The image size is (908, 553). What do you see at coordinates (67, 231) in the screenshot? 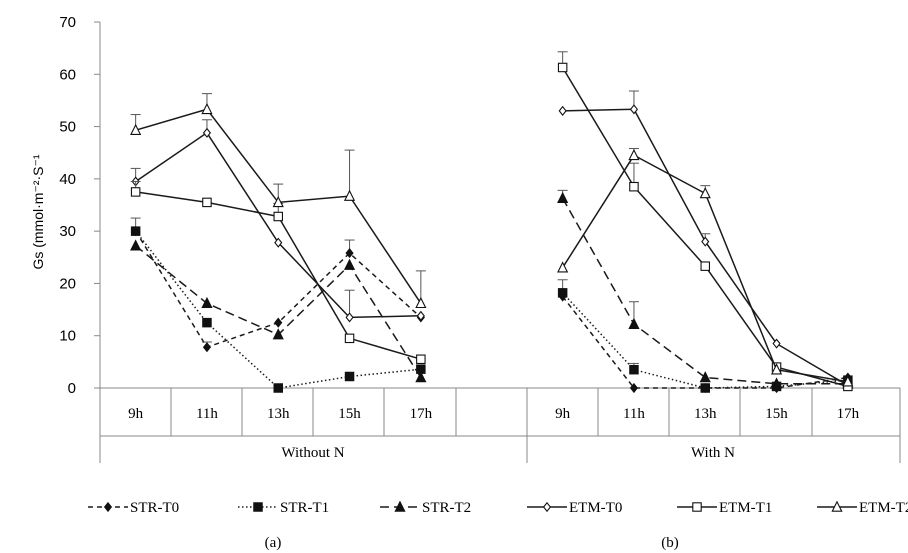
I see `y-tick-label: 30` at bounding box center [67, 231].